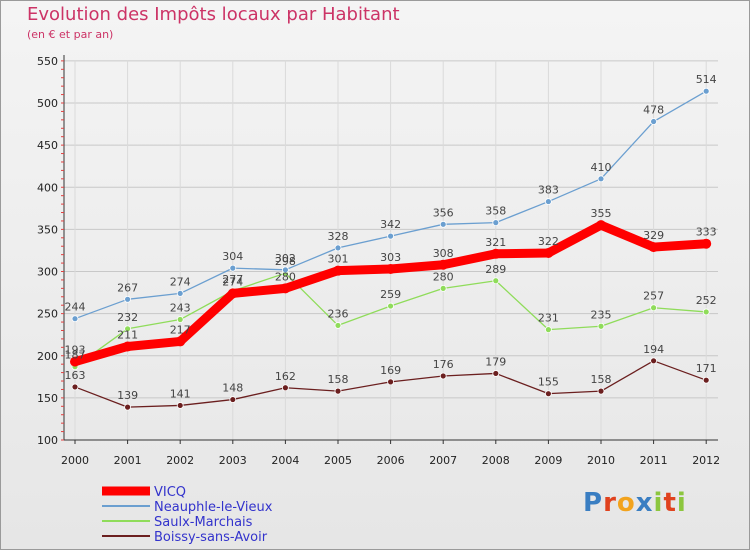 Image resolution: width=750 pixels, height=550 pixels. Describe the element at coordinates (232, 256) in the screenshot. I see `data-label: 304` at that location.